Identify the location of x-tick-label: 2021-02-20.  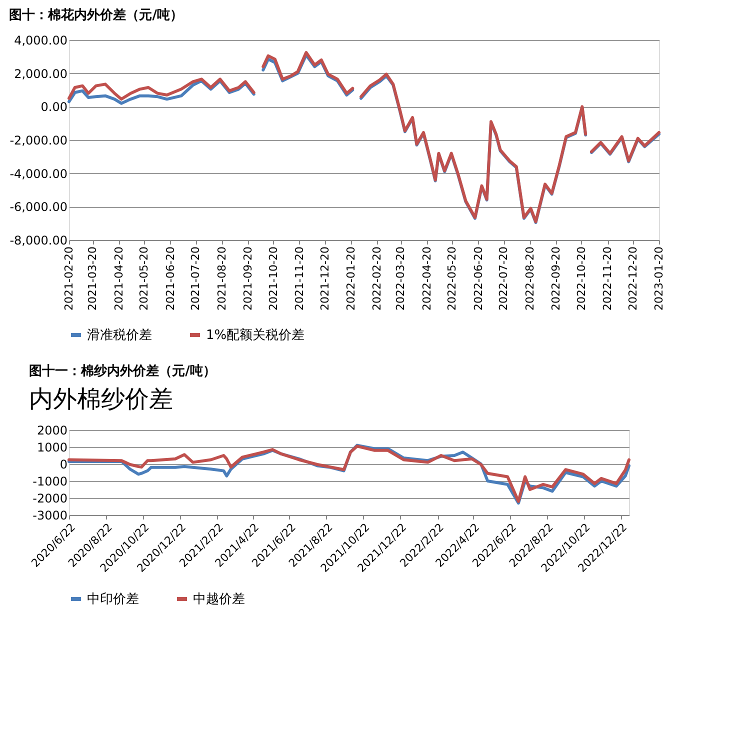
(69, 278).